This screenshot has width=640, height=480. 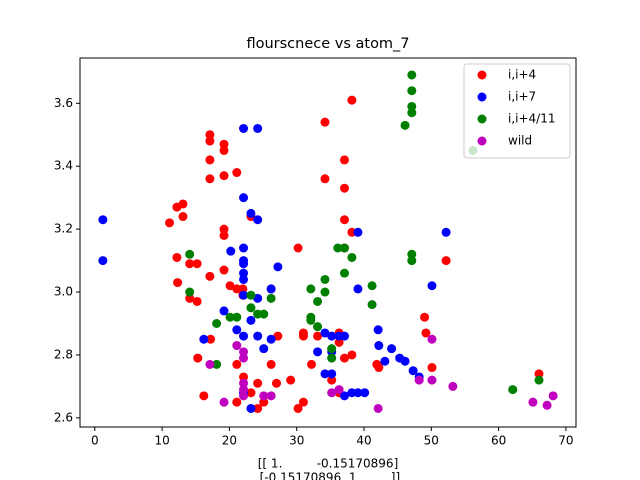 I want to click on x-tick-label: 50, so click(x=431, y=441).